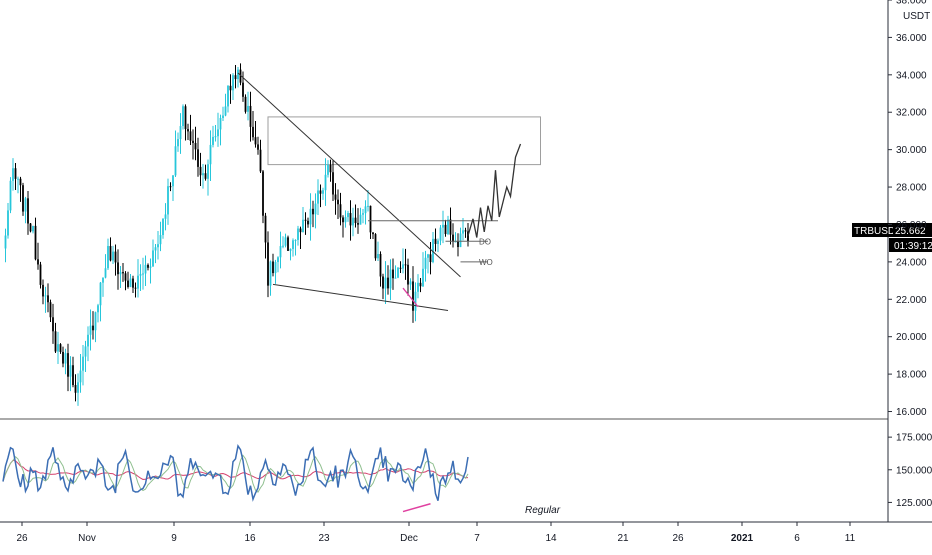  I want to click on price-tick-label: 28.000, so click(911, 188).